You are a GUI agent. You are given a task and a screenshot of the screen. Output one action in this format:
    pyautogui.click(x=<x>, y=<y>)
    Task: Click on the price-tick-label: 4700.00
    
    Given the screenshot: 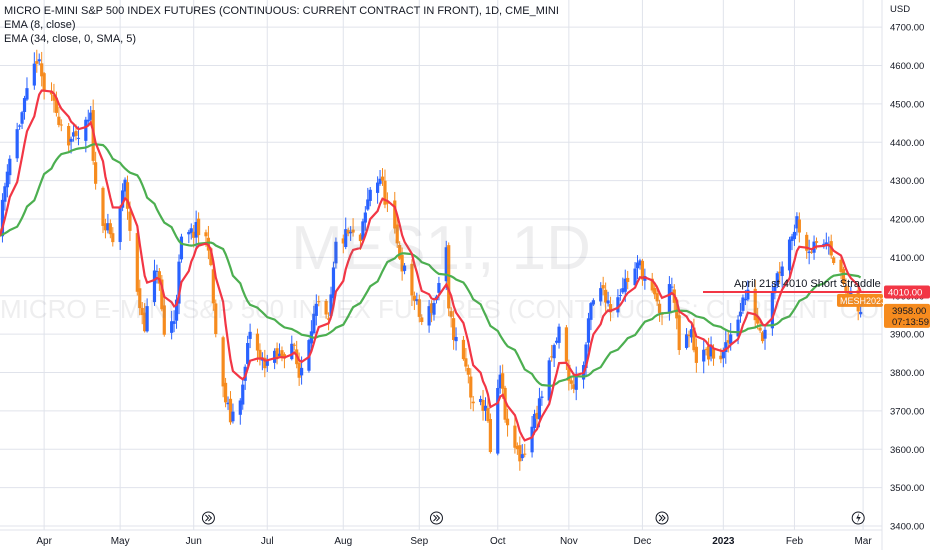 What is the action you would take?
    pyautogui.click(x=907, y=28)
    